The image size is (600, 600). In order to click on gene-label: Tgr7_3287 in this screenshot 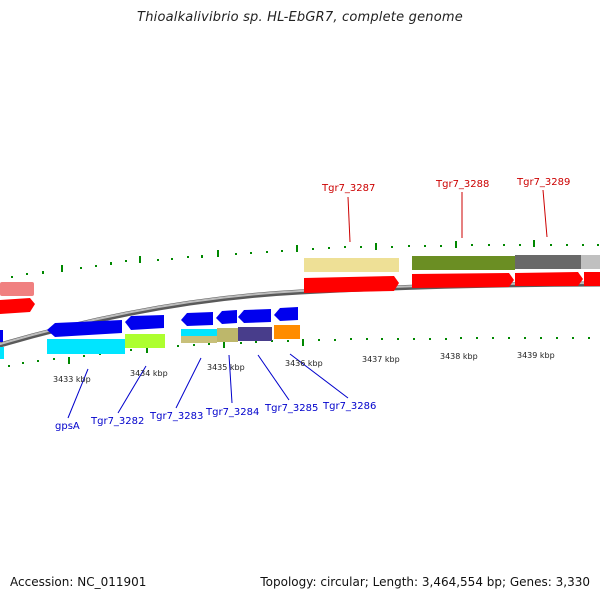, I will do `click(348, 188)`.